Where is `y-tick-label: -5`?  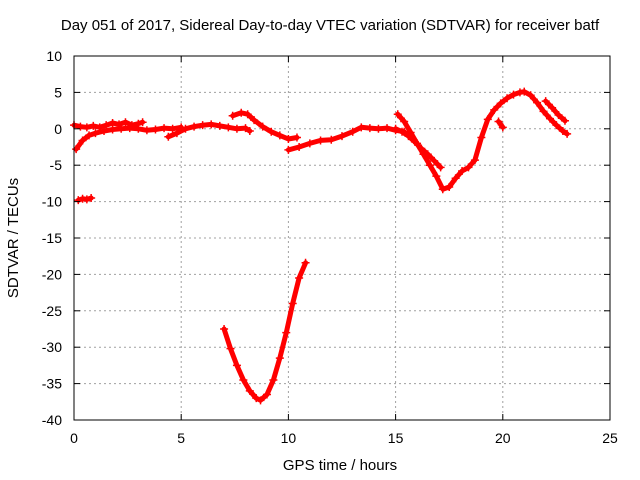
y-tick-label: -5 is located at coordinates (56, 165).